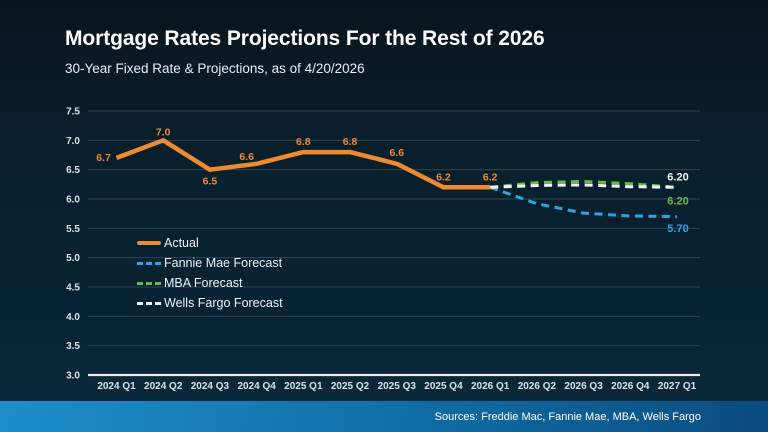  Describe the element at coordinates (256, 386) in the screenshot. I see `x-tick-label: 2024 Q4` at that location.